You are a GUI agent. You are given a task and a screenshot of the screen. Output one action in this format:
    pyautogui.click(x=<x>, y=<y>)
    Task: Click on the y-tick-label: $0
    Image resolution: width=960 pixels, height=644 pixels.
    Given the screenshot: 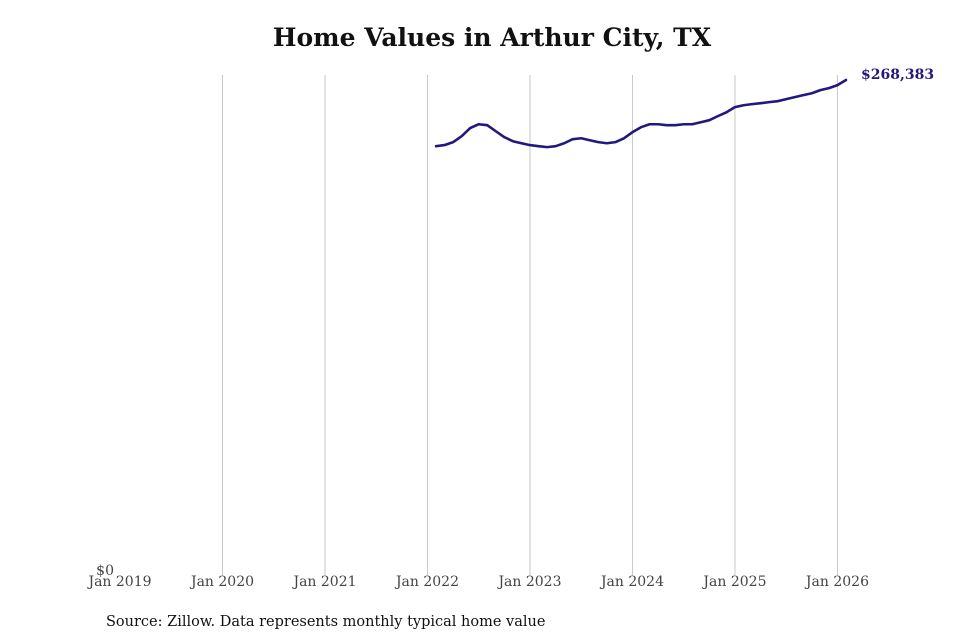 What is the action you would take?
    pyautogui.click(x=105, y=571)
    